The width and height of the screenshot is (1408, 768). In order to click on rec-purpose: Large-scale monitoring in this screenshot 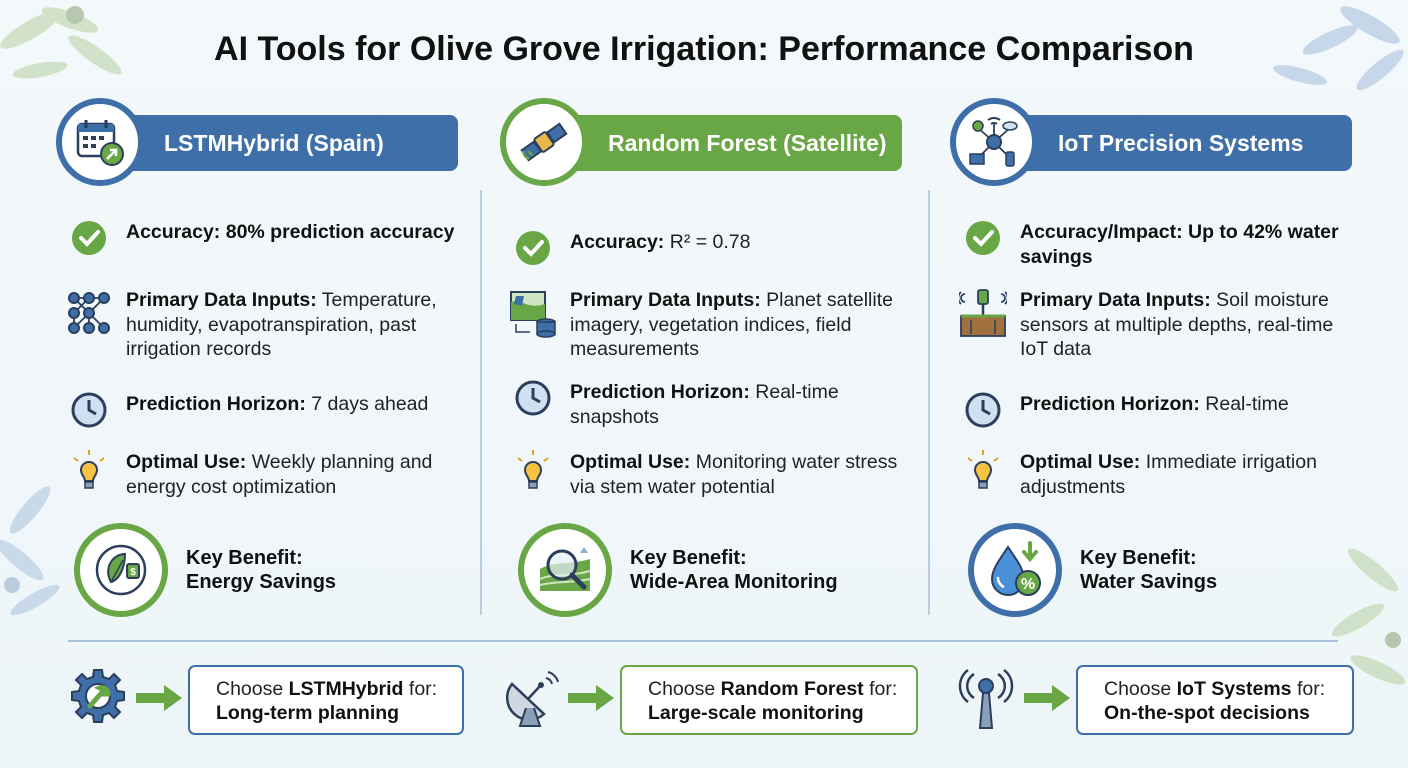, I will do `click(756, 713)`.